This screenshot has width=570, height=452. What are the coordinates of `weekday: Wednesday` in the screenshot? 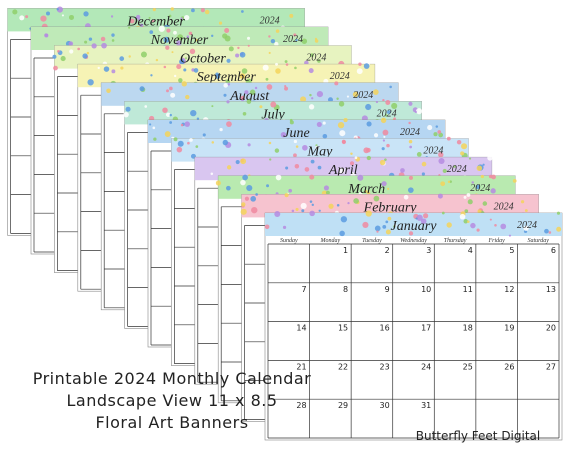 It's located at (413, 241).